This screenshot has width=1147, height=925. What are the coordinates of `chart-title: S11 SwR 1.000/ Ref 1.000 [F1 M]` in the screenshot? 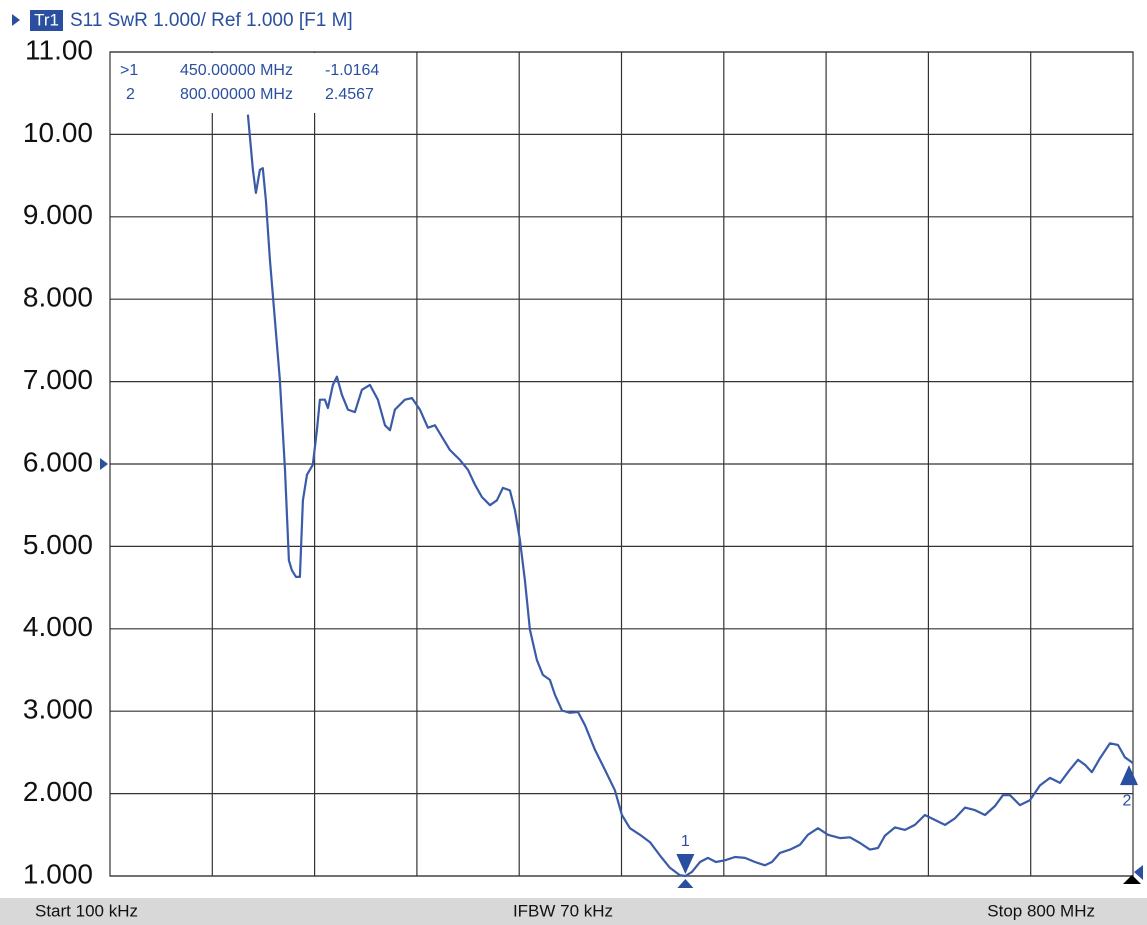 It's located at (211, 20).